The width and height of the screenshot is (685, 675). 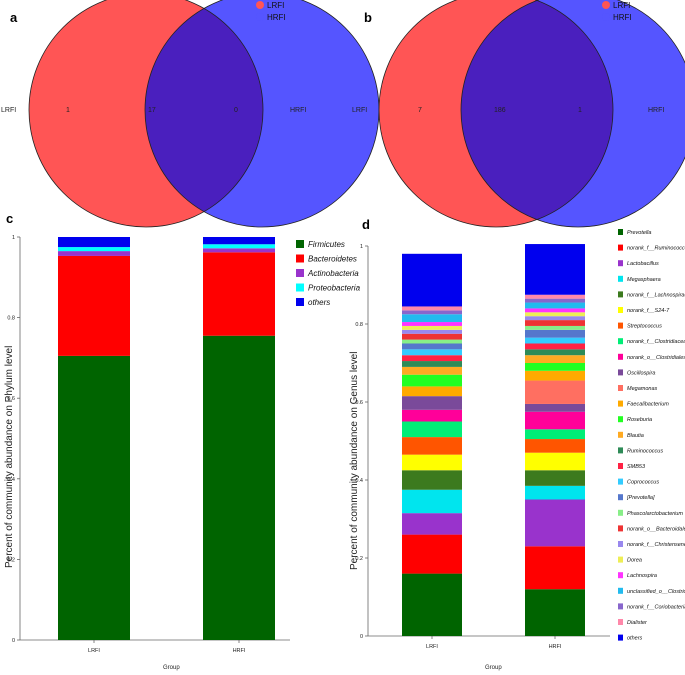 What do you see at coordinates (11, 480) in the screenshot?
I see `c-y-tick-label: 0.4` at bounding box center [11, 480].